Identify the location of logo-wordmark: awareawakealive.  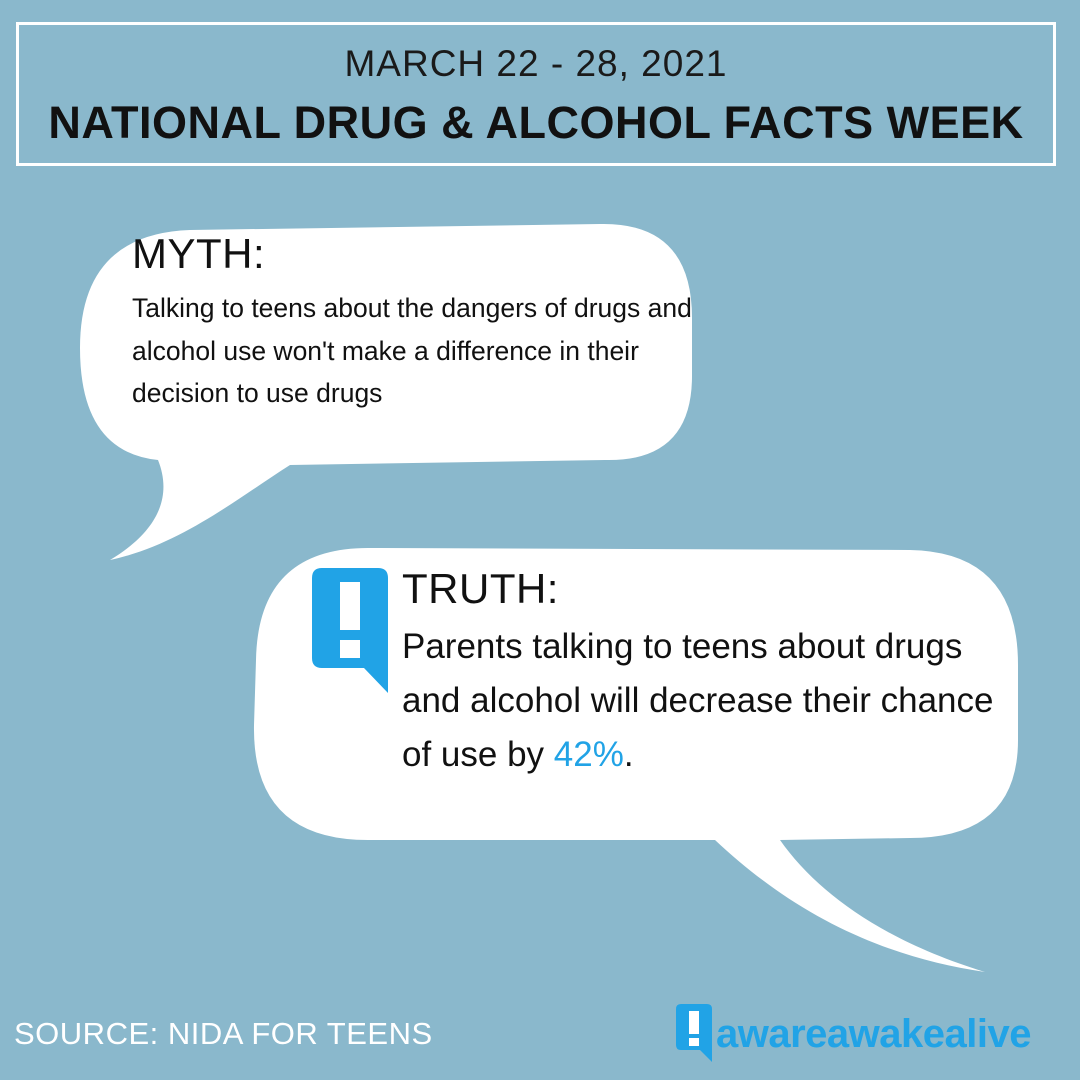
(873, 1034).